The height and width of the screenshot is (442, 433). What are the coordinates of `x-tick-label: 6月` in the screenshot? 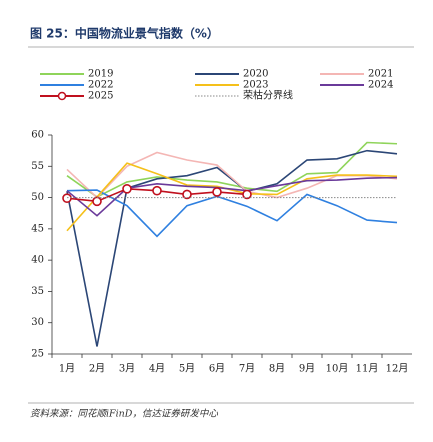 It's located at (217, 369).